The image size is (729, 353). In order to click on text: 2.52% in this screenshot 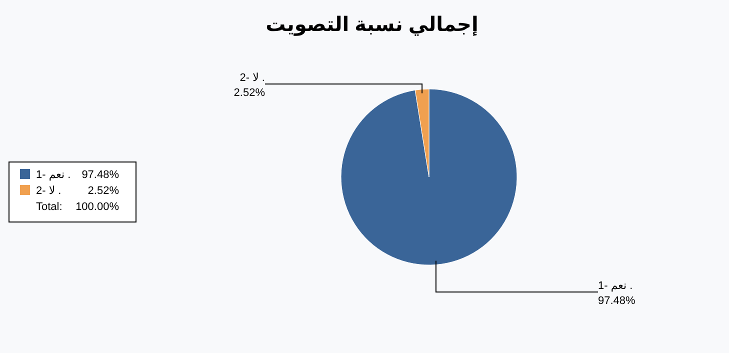, I will do `click(103, 191)`.